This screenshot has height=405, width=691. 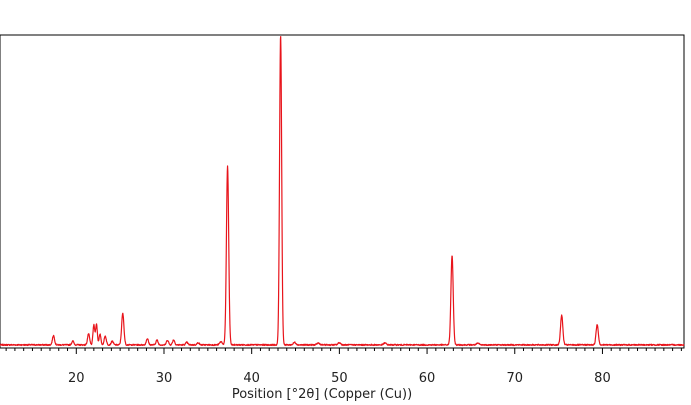 What do you see at coordinates (427, 378) in the screenshot?
I see `x-tick-label: 60` at bounding box center [427, 378].